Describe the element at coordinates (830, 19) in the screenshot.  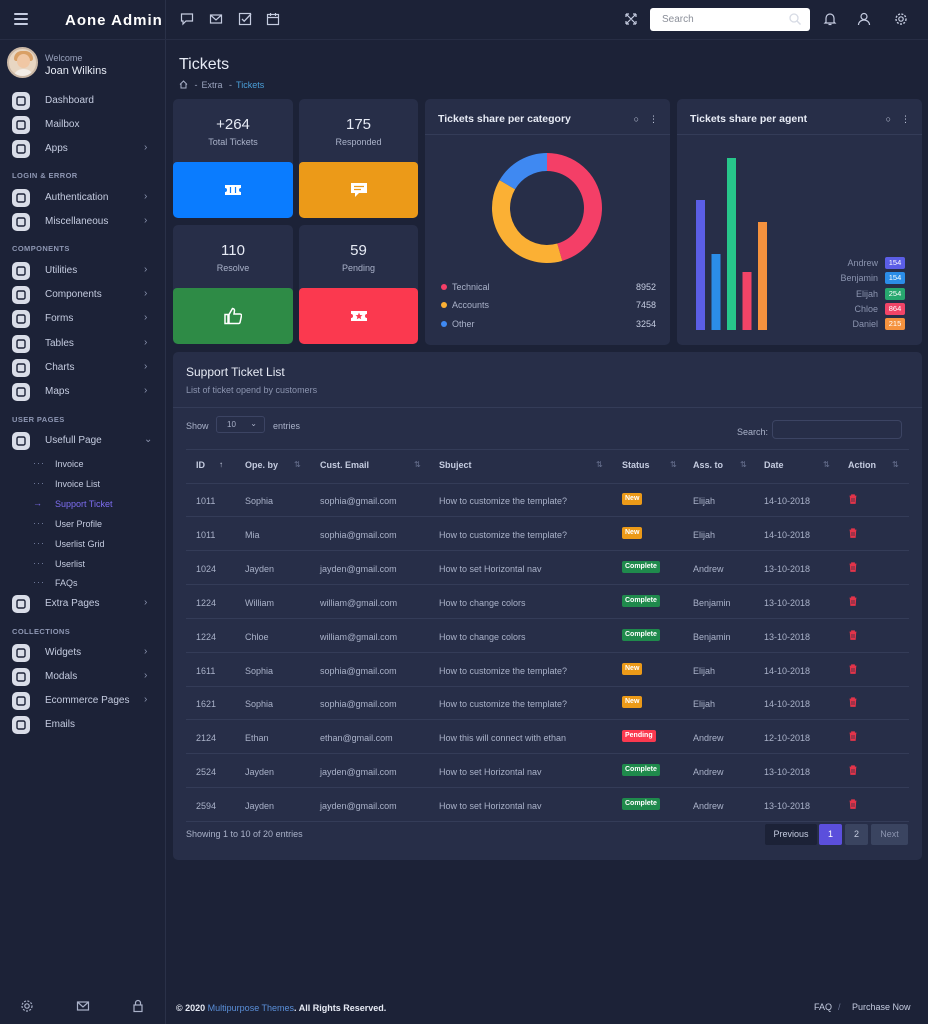
I see `bell-icon` at that location.